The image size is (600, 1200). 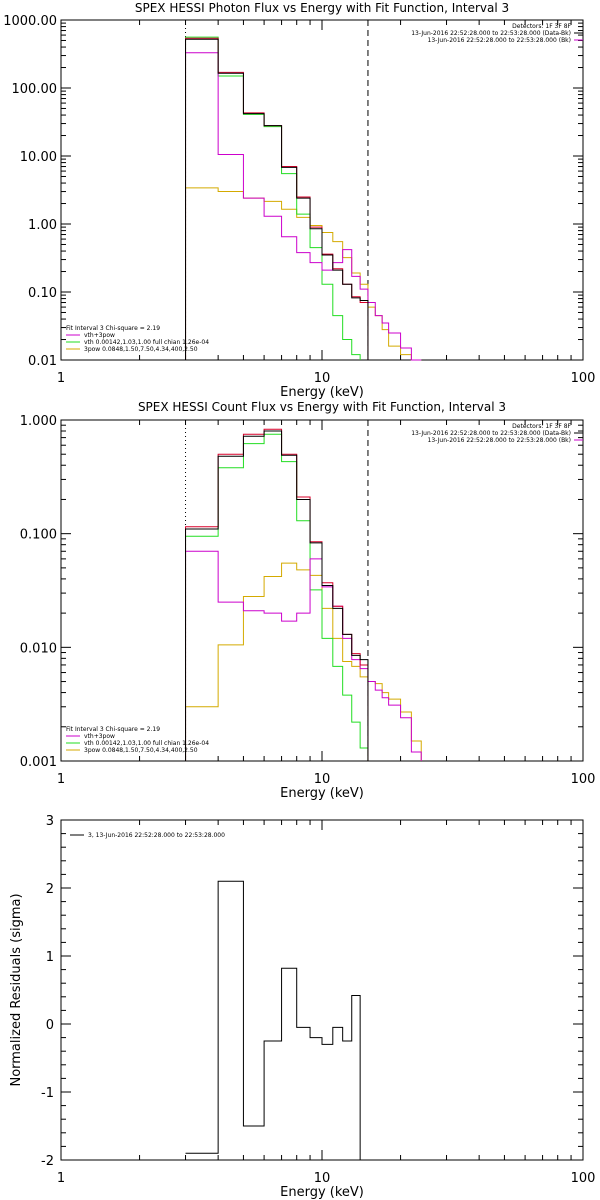 What do you see at coordinates (42, 225) in the screenshot?
I see `y-tick-label: 1.00` at bounding box center [42, 225].